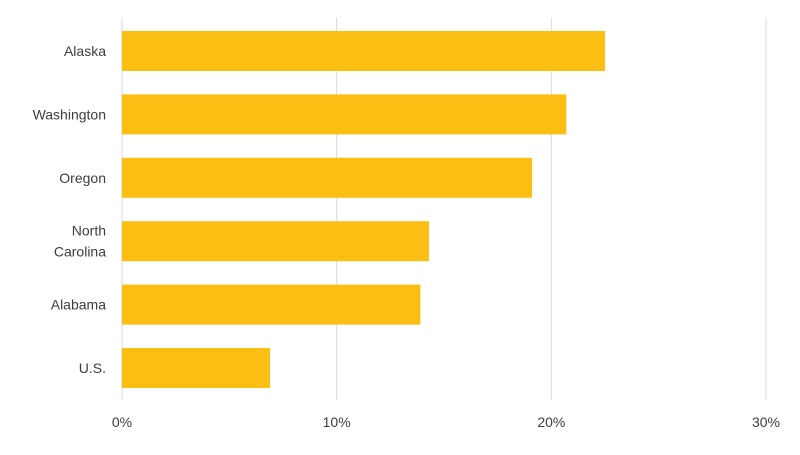  I want to click on category-label-0: Alaska, so click(85, 51).